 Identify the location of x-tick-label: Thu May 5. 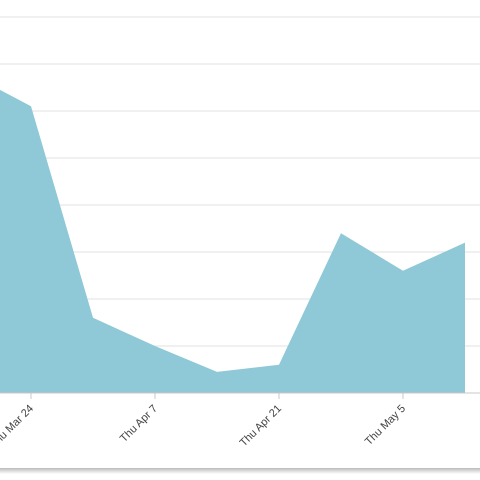
(385, 425).